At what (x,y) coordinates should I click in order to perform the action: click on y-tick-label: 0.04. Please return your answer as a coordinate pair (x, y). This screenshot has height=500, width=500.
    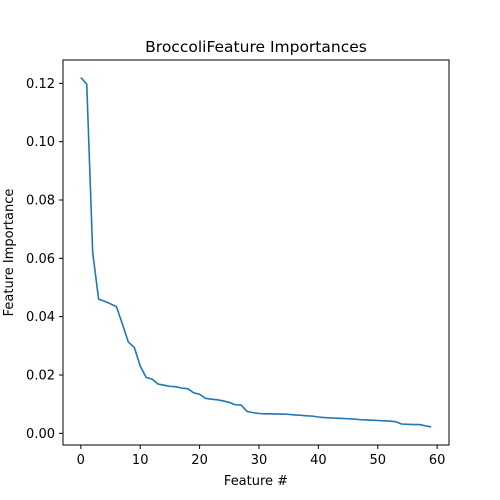
    Looking at the image, I should click on (40, 317).